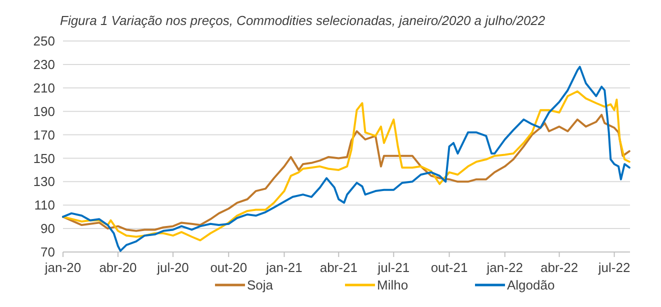 The image size is (661, 307). I want to click on y-tick-label: 150, so click(44, 158).